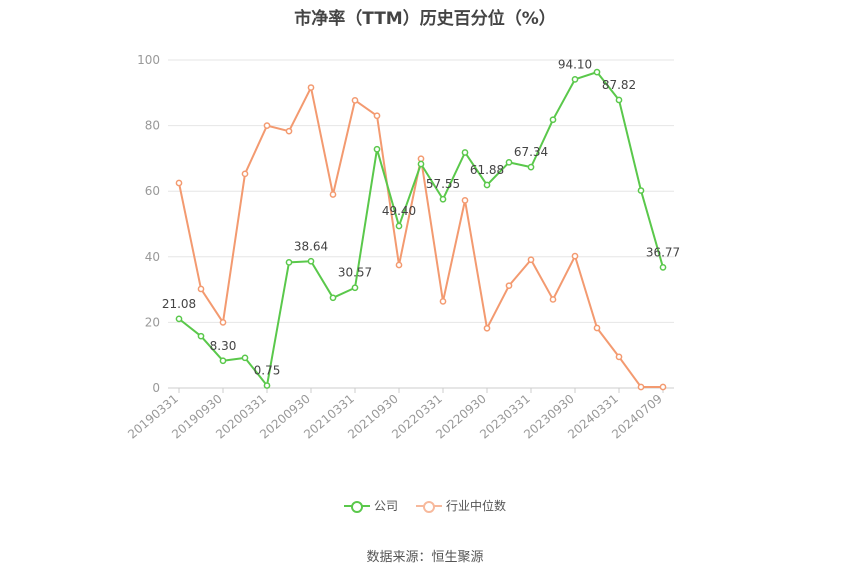 This screenshot has width=850, height=575. I want to click on legend: 公司 行业中位数, so click(425, 505).